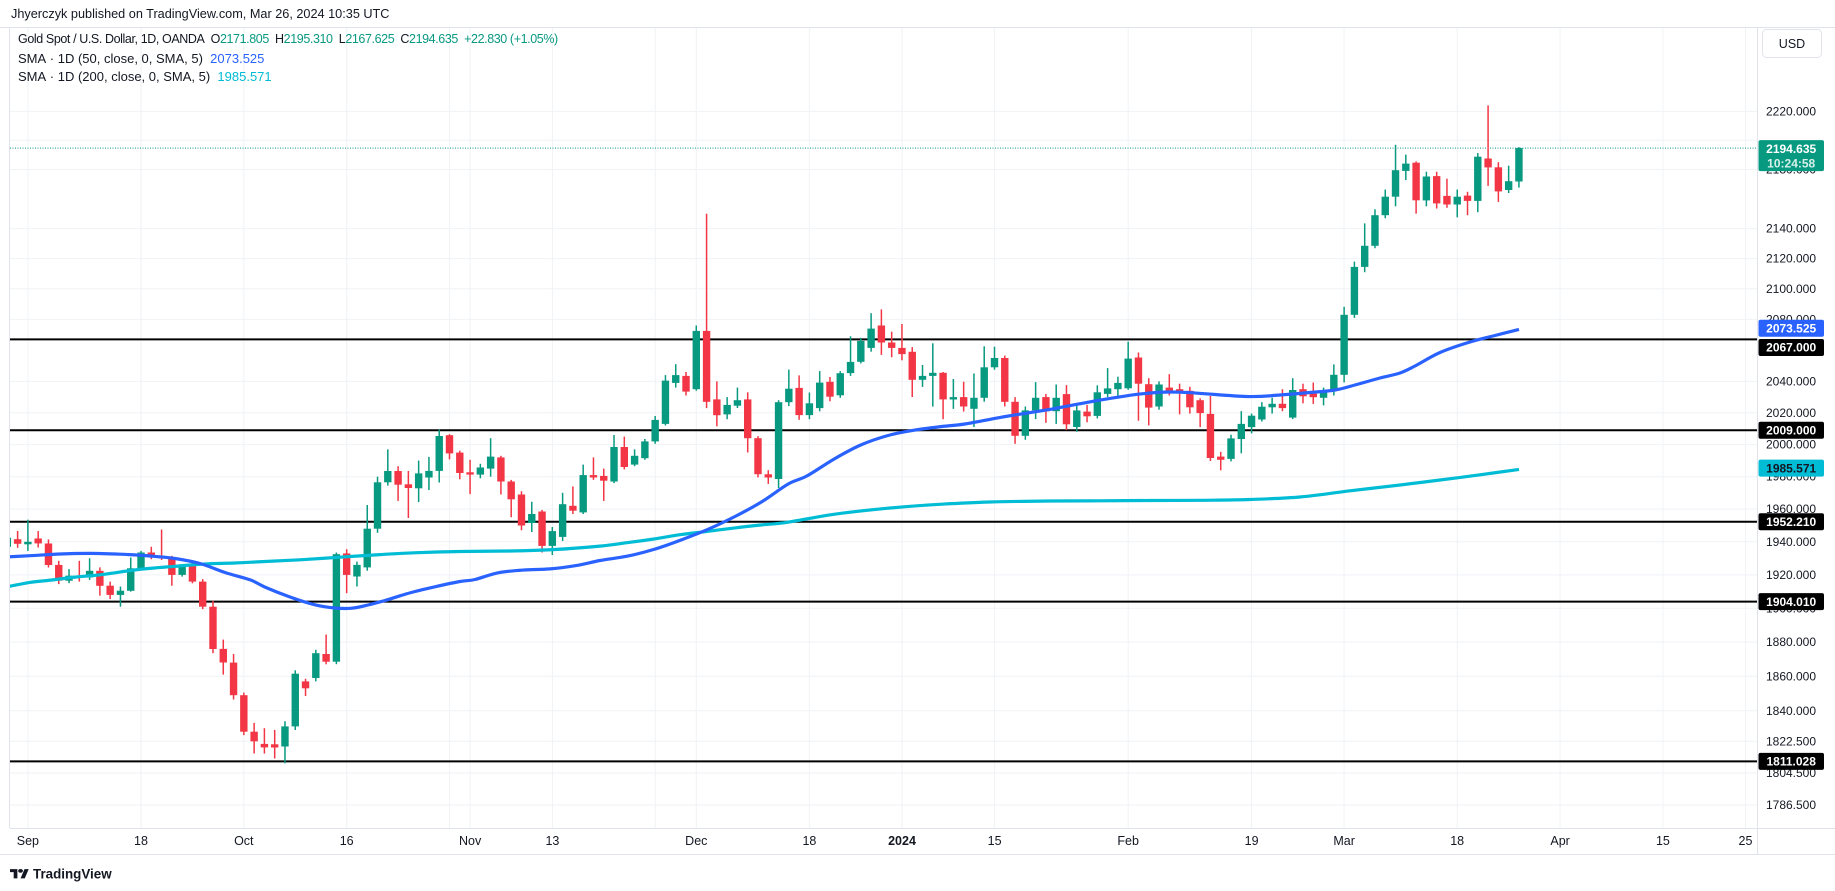 This screenshot has width=1835, height=891. I want to click on svg-text: 2120.000, so click(1791, 259).